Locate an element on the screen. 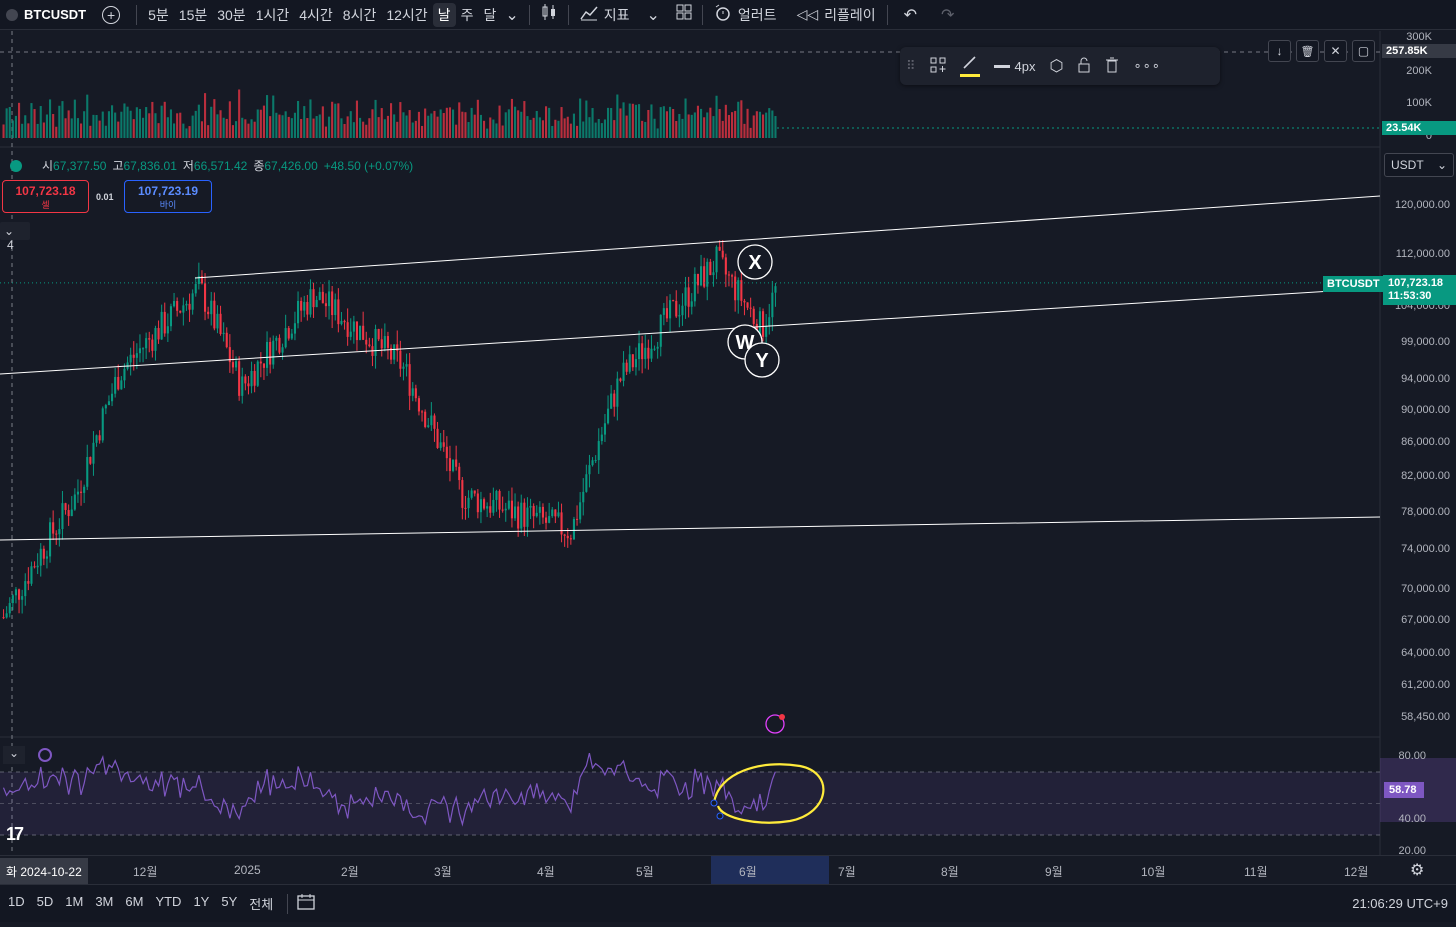  interval-button: 12시간 is located at coordinates (407, 14).